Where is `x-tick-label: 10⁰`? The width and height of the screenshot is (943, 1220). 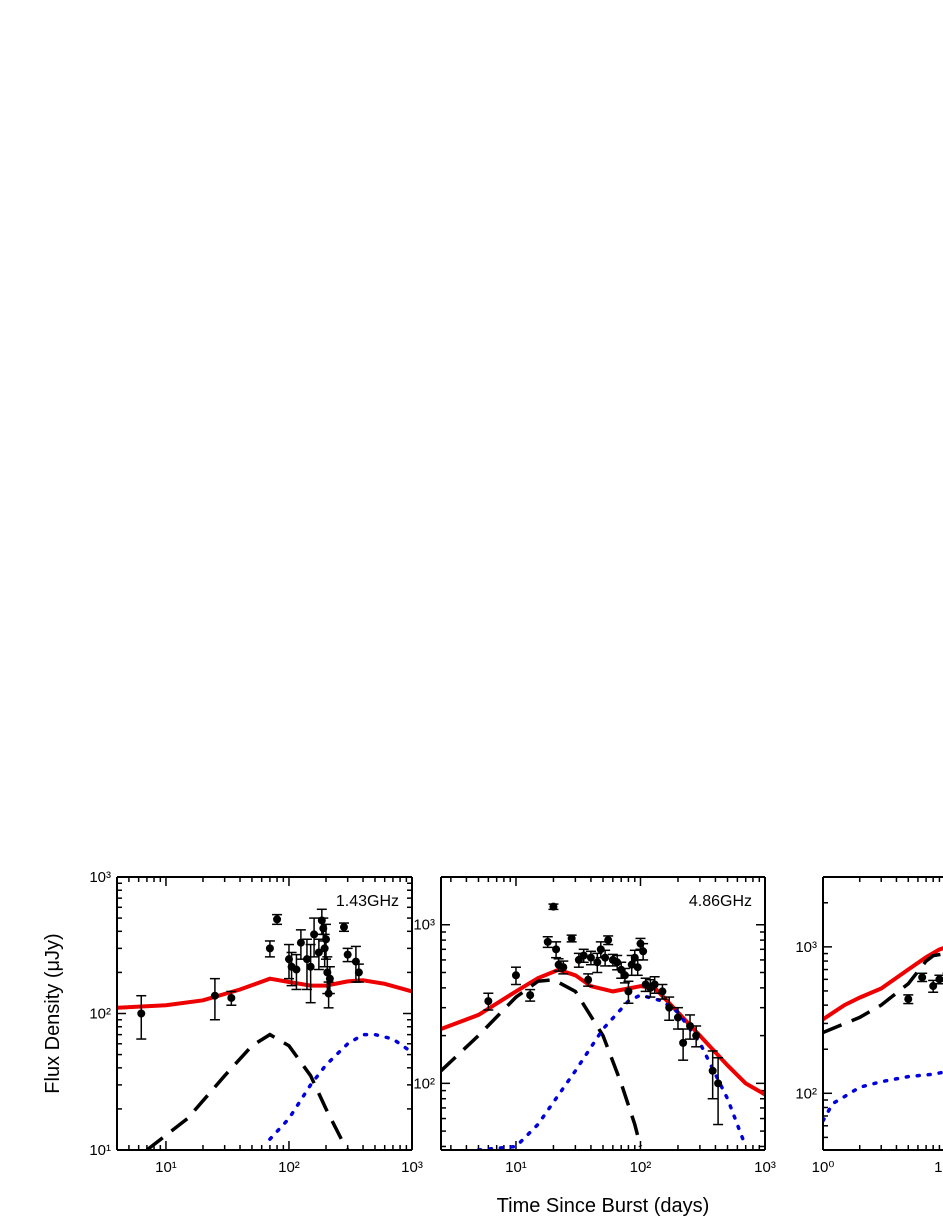
x-tick-label: 10⁰ is located at coordinates (823, 1167).